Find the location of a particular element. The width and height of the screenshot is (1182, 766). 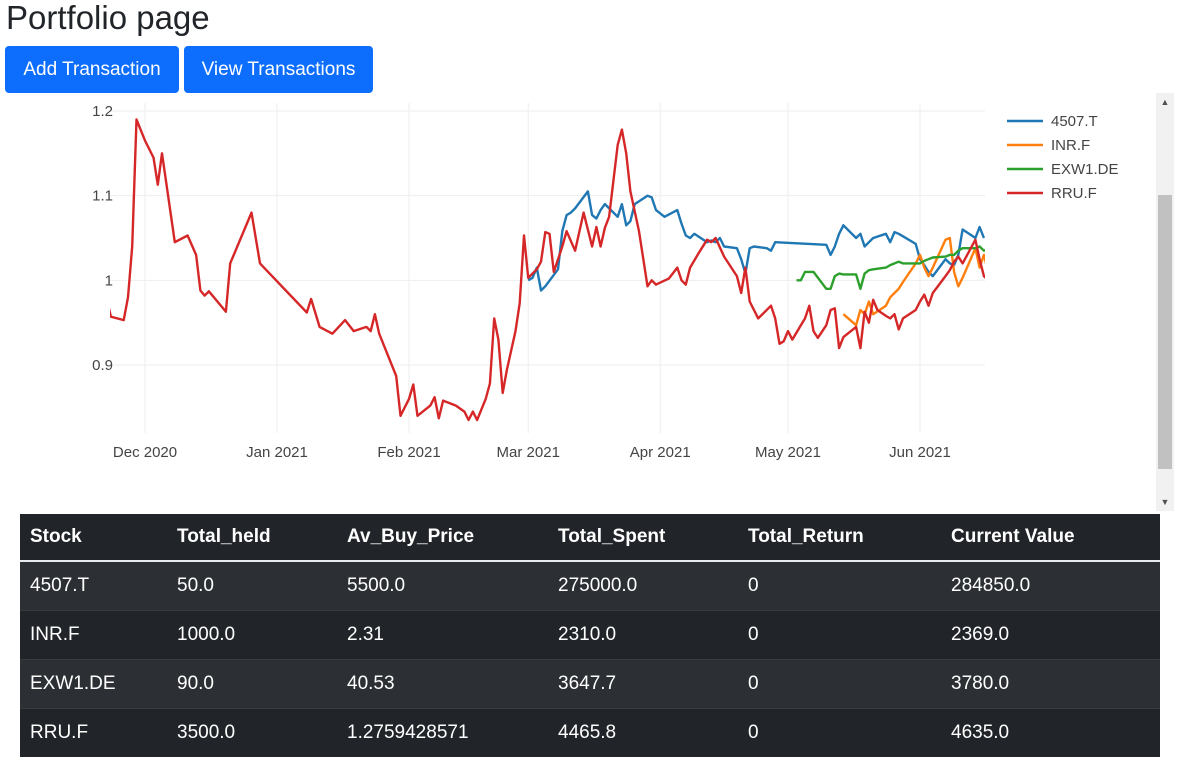

table-cell: 1000.0 is located at coordinates (252, 635).